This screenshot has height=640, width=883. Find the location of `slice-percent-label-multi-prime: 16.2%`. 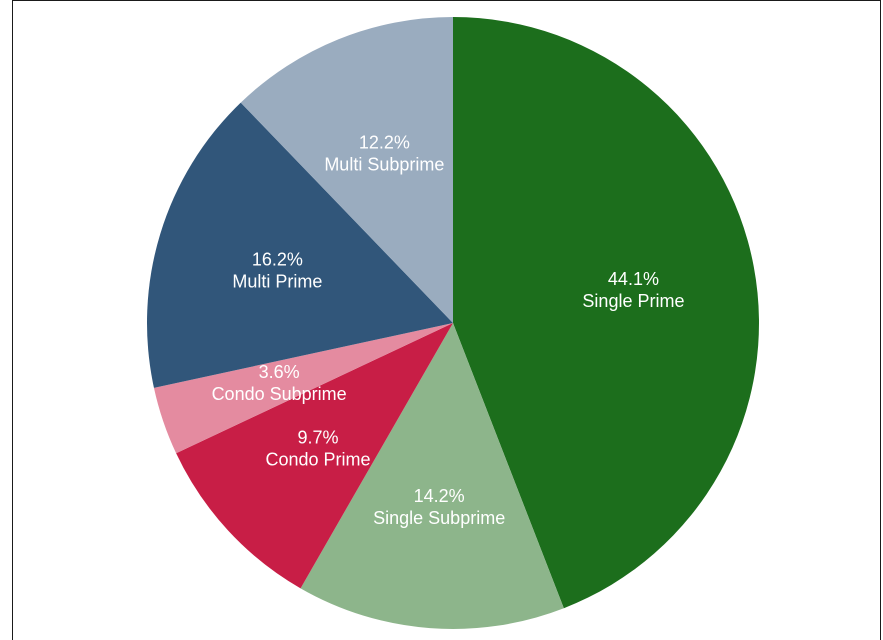

slice-percent-label-multi-prime: 16.2% is located at coordinates (277, 260).